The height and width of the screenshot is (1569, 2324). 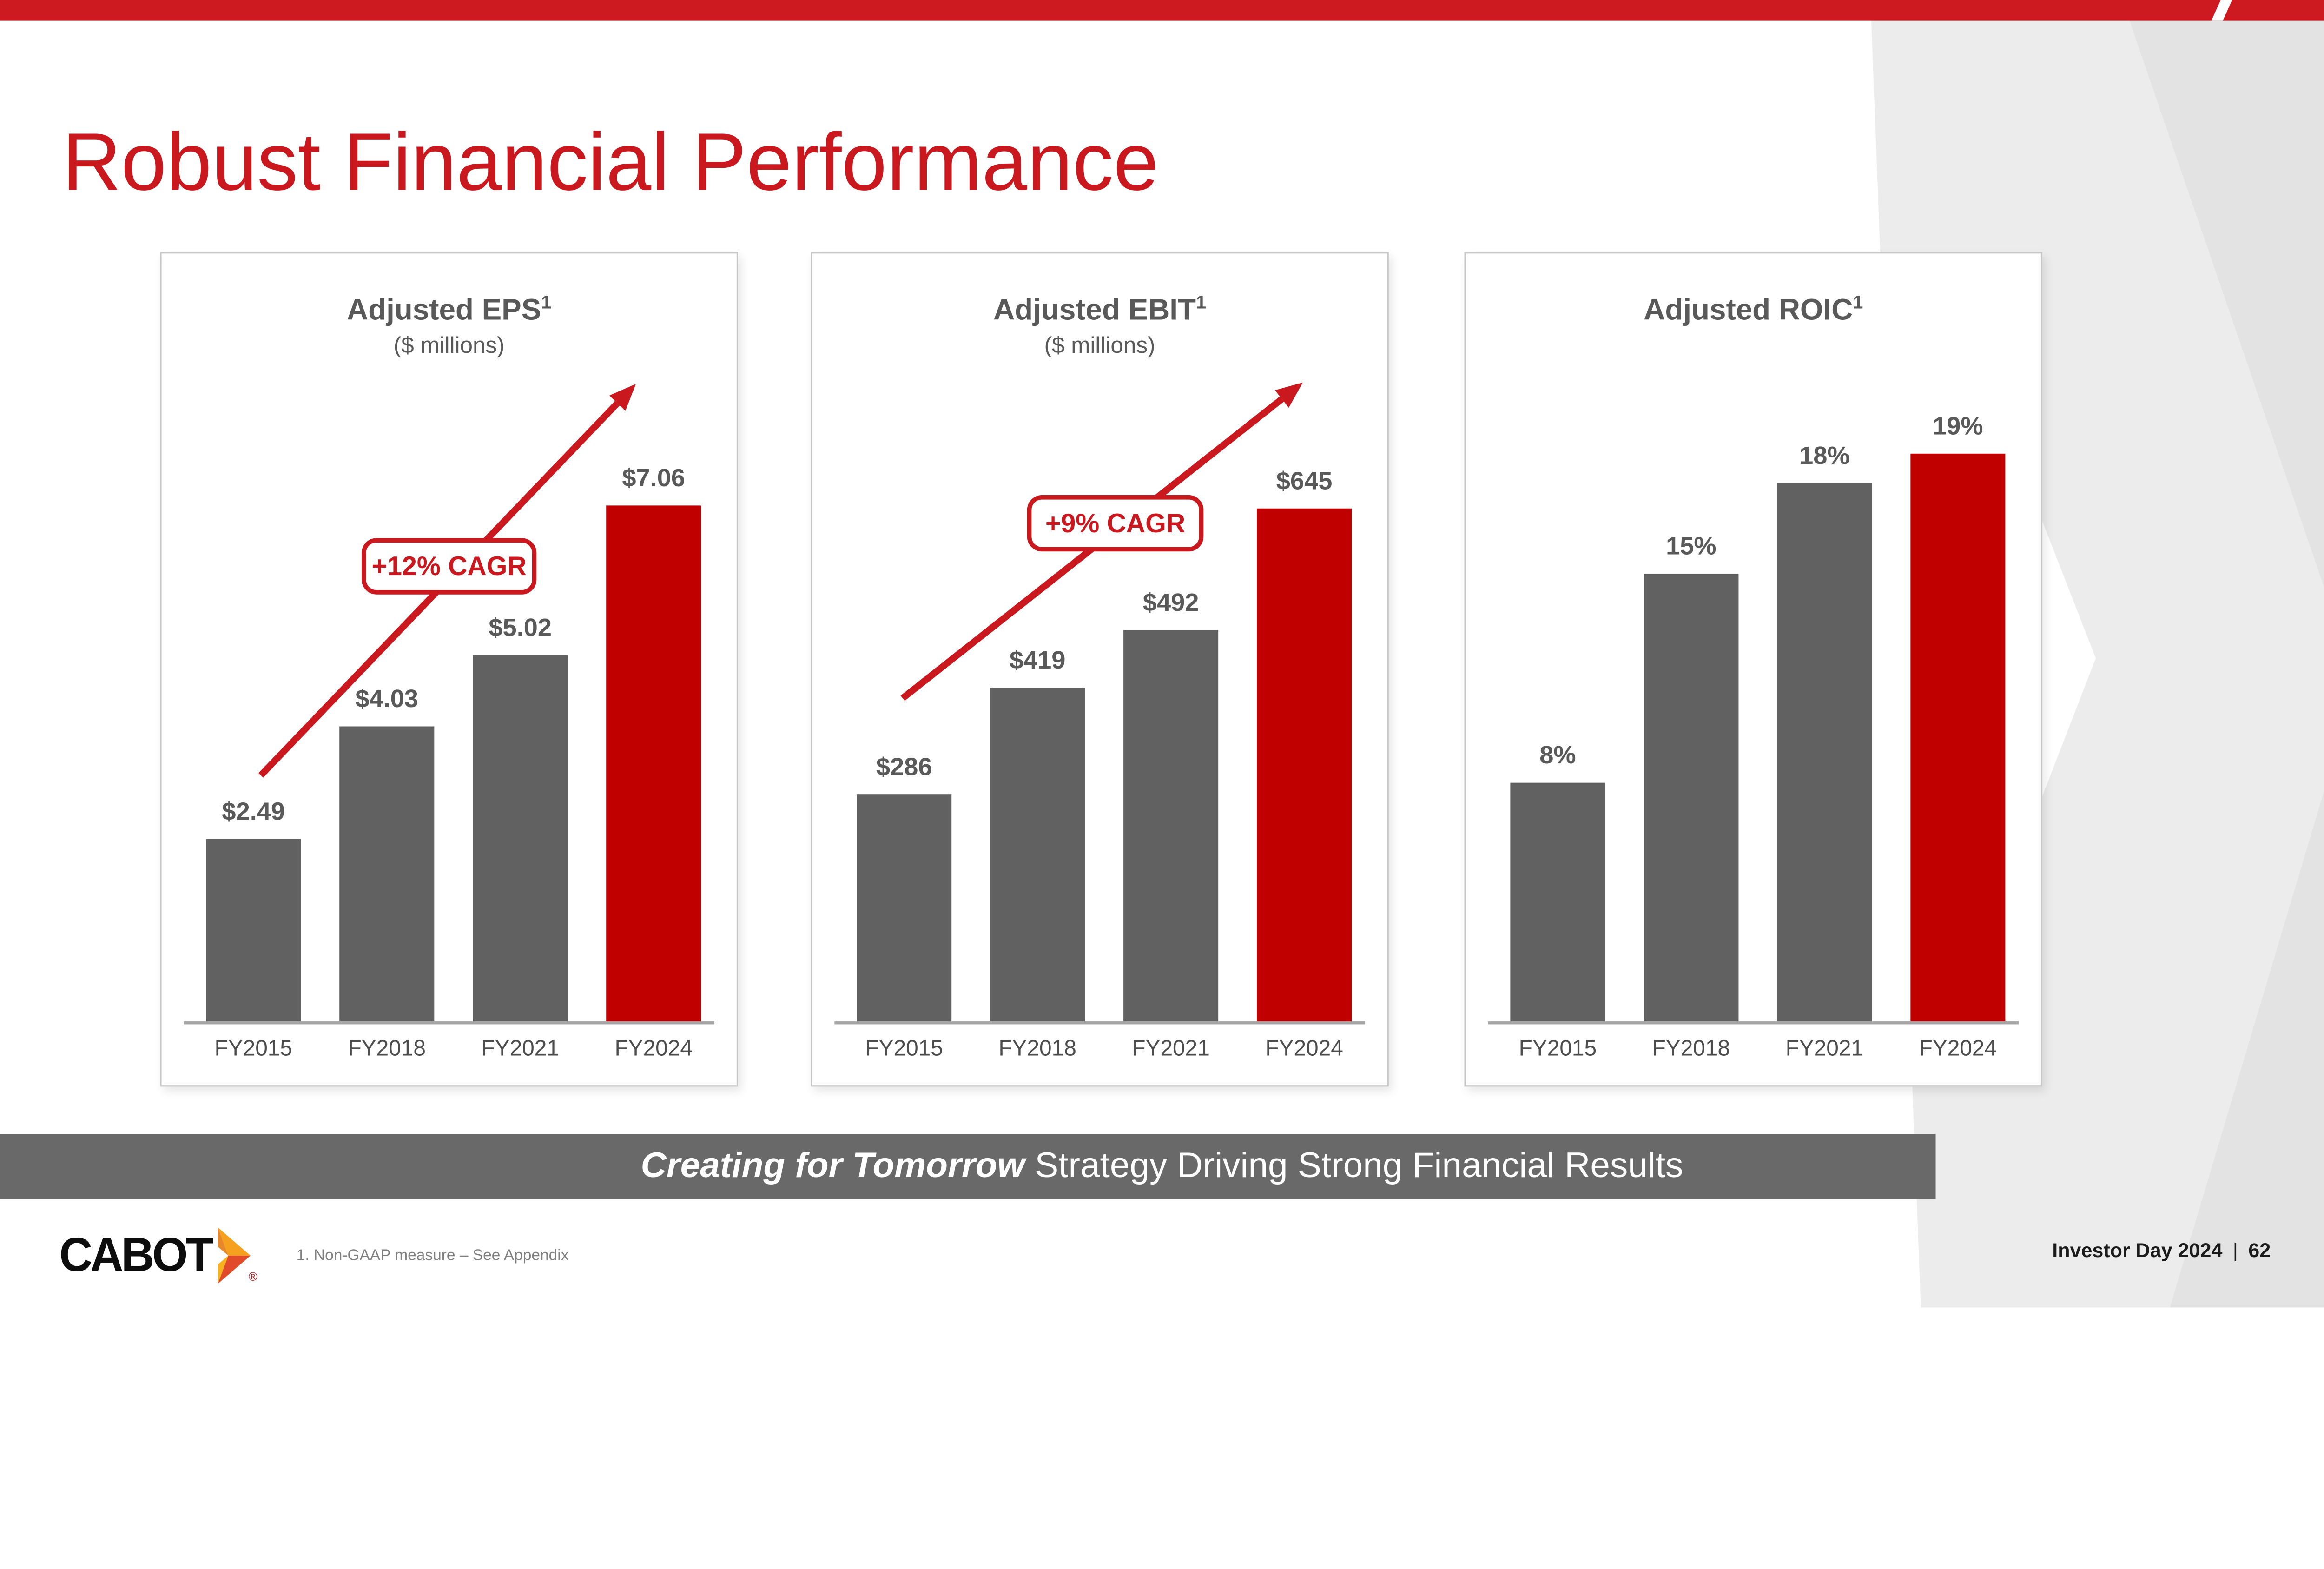 I want to click on footer-page-info: Investor Day 2024 | 62, so click(x=2161, y=1251).